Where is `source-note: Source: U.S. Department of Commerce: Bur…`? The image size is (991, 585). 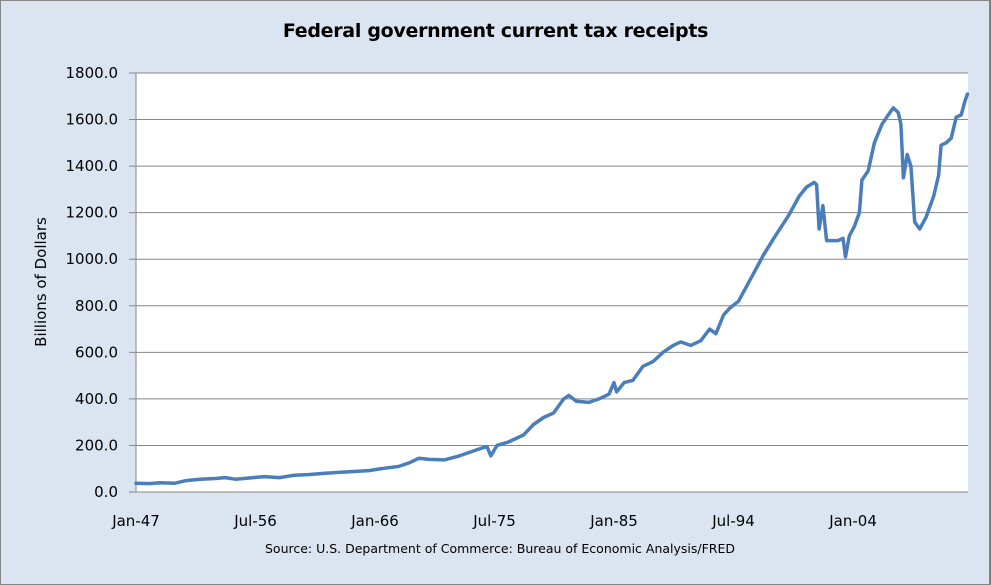
source-note: Source: U.S. Department of Commerce: Bur… is located at coordinates (499, 548).